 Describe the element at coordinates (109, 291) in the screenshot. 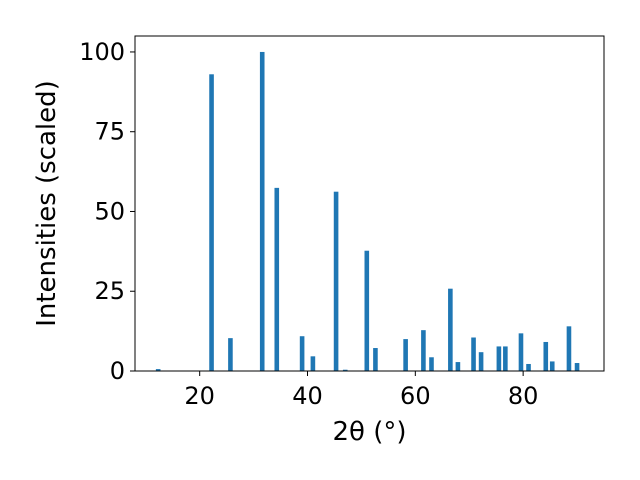

I see `y-tick-label: 25` at that location.